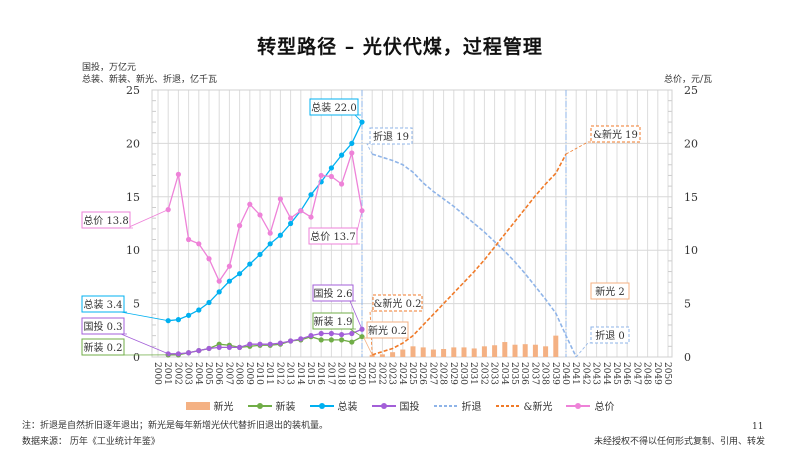 The image size is (800, 450). Describe the element at coordinates (223, 407) in the screenshot. I see `legend-label: 新光` at that location.